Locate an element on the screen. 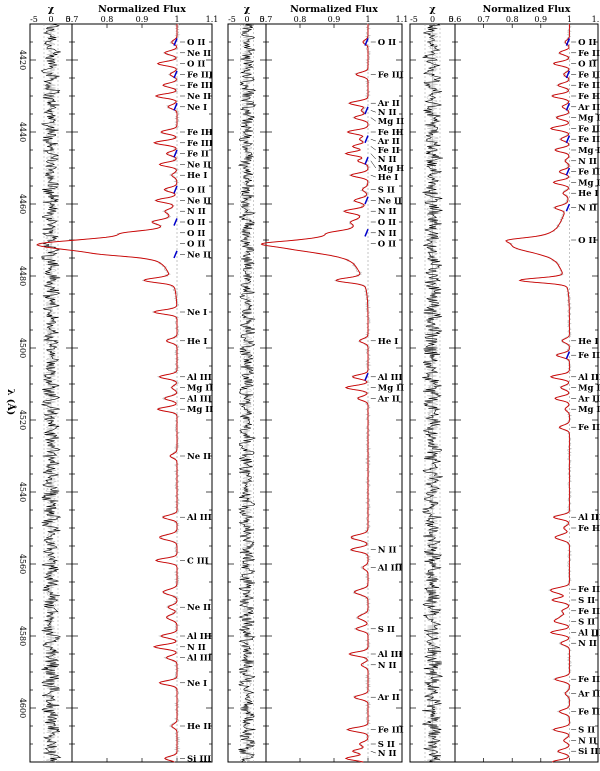  wl-tick-label: 4480 is located at coordinates (22, 276).